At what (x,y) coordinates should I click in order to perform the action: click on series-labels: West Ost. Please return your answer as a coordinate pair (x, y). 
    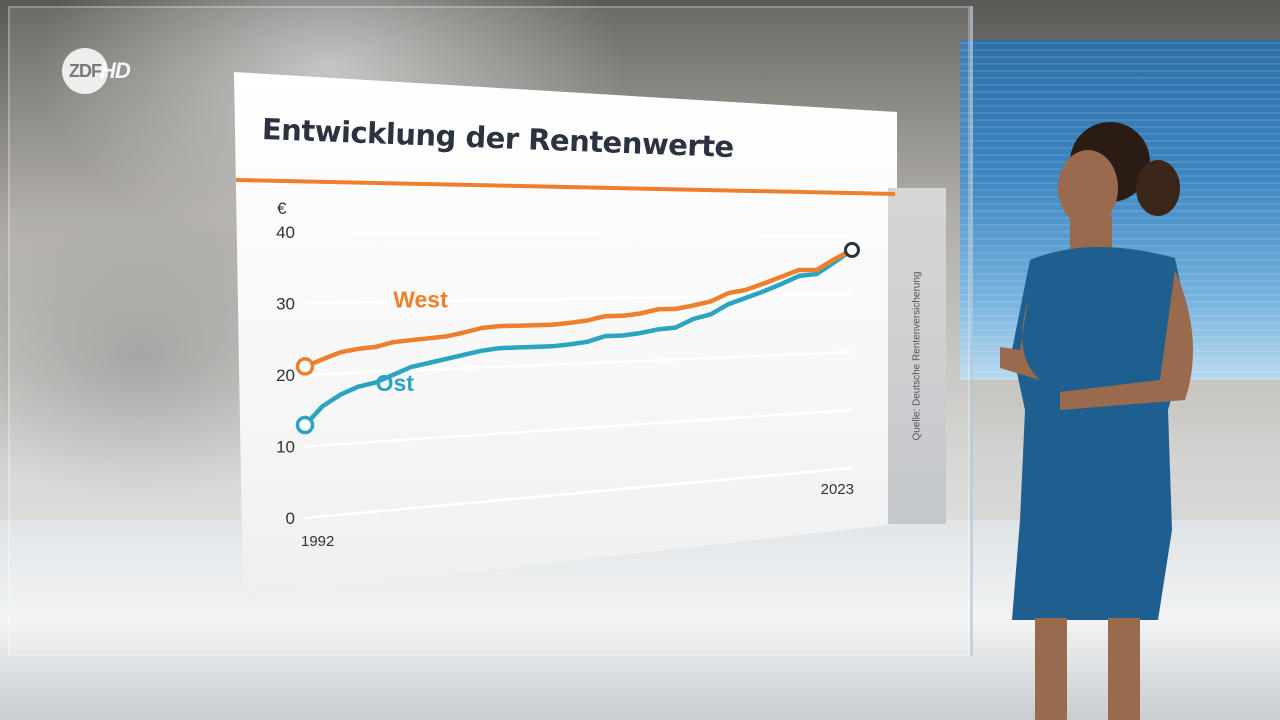
    Looking at the image, I should click on (412, 341).